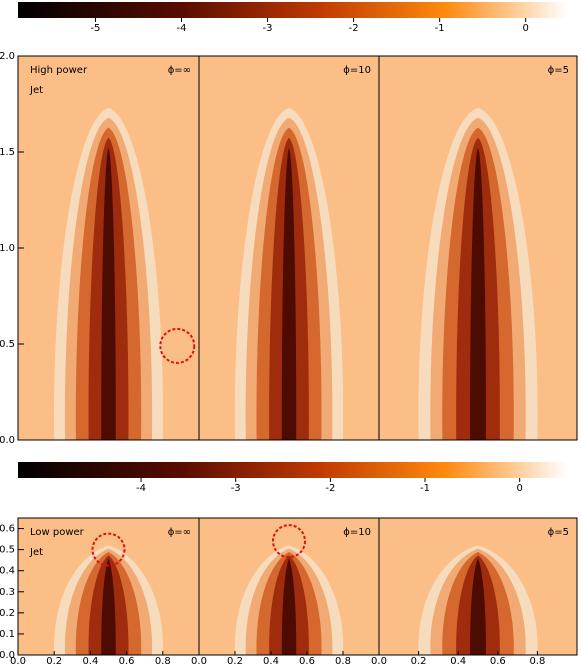 The image size is (581, 669). I want to click on panel: ϕ=5, so click(478, 586).